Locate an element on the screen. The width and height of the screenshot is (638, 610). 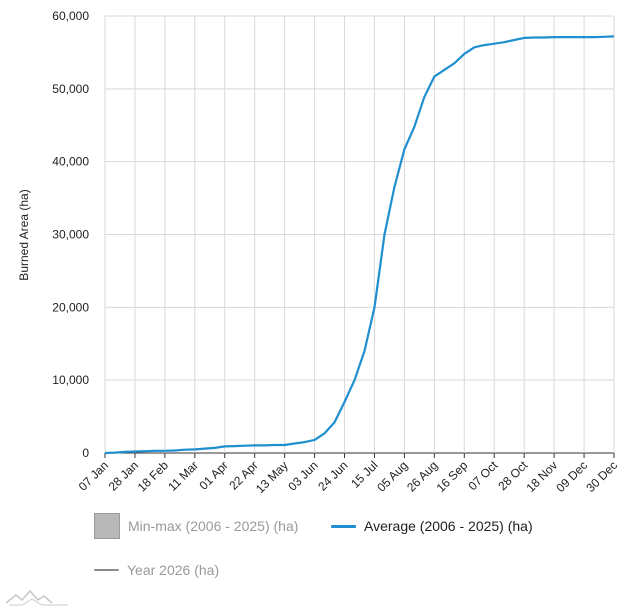
y-tick-label: 40,000 is located at coordinates (70, 162).